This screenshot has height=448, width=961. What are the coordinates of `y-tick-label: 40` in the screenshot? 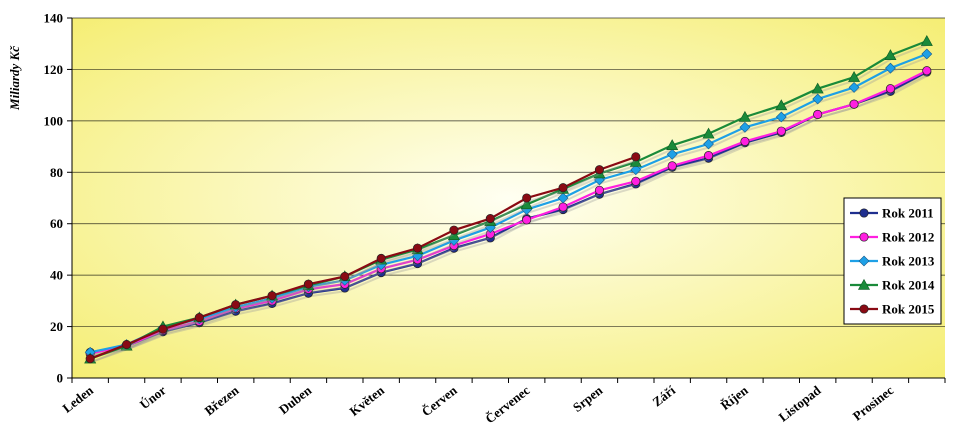 It's located at (56, 275).